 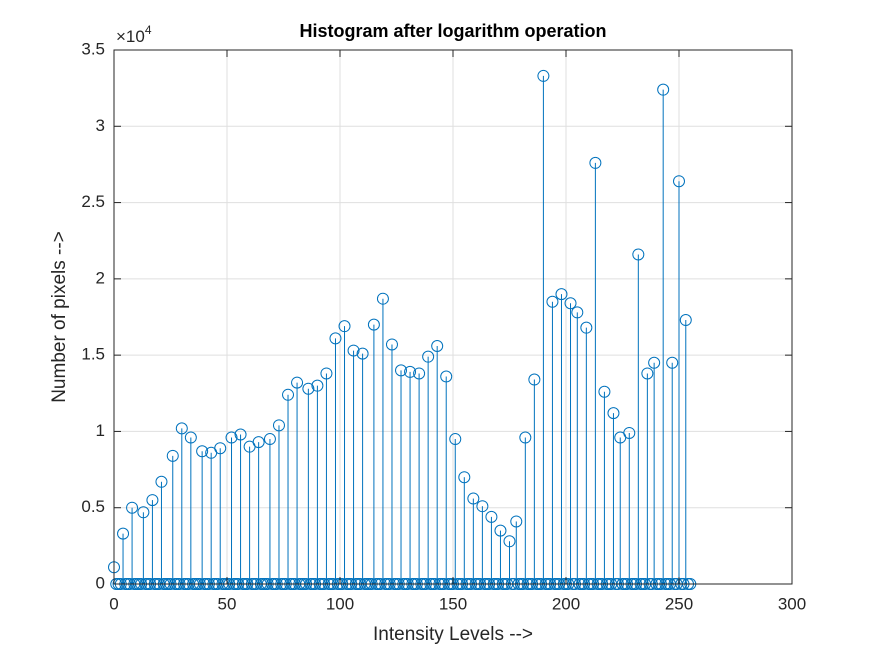 What do you see at coordinates (100, 582) in the screenshot?
I see `y-tick-label: 0` at bounding box center [100, 582].